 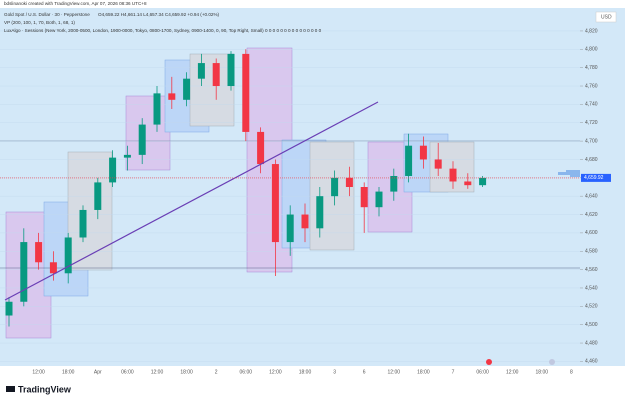 I want to click on y-tick-label: 4,600, so click(x=591, y=233).